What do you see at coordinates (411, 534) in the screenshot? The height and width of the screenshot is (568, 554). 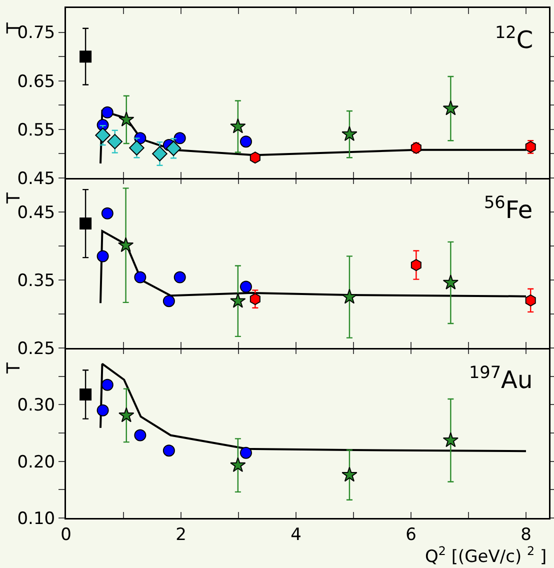 I see `x-tick-label: 6` at bounding box center [411, 534].